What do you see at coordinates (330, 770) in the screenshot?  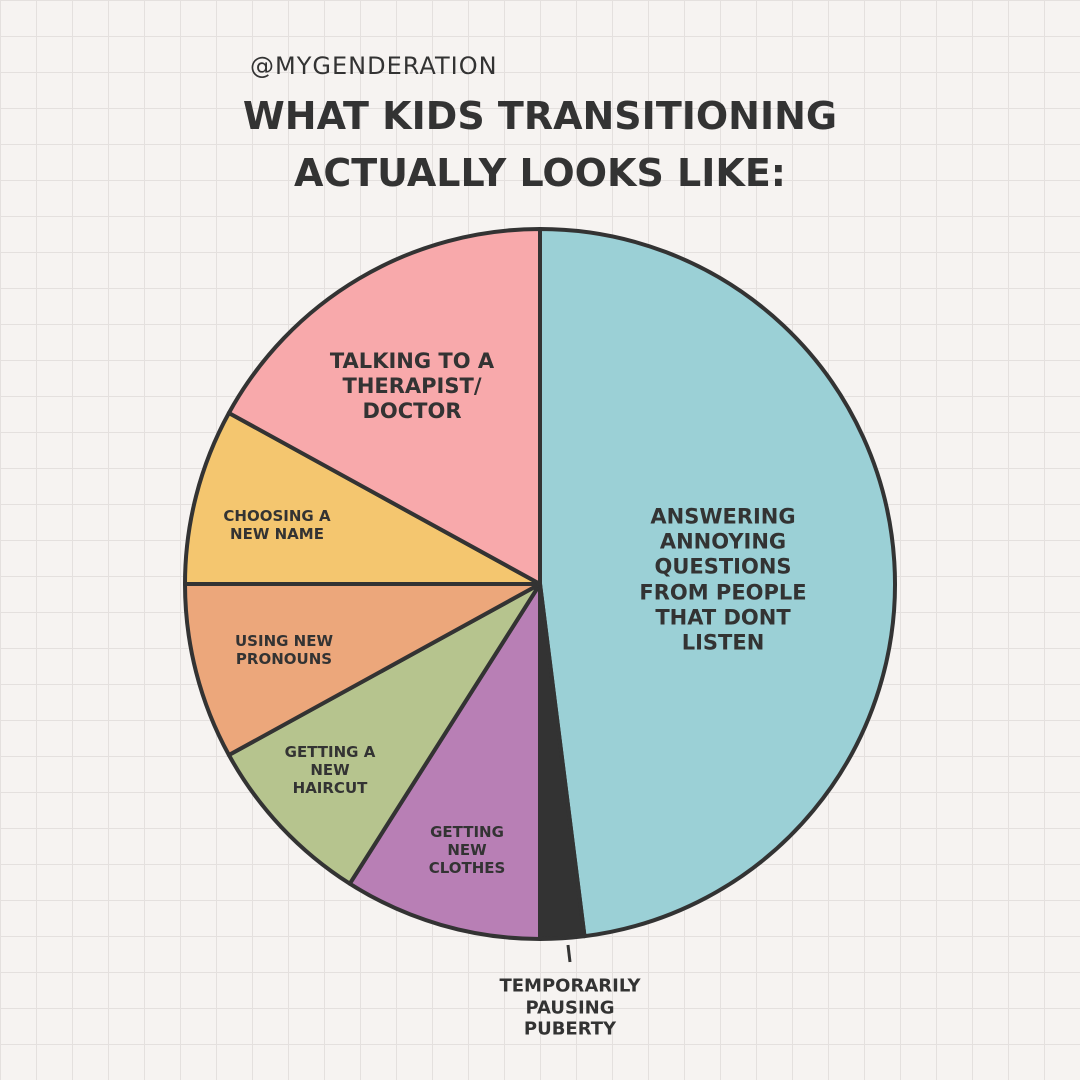 I see `slice-label: GETTING A NEW HAIRCUT` at bounding box center [330, 770].